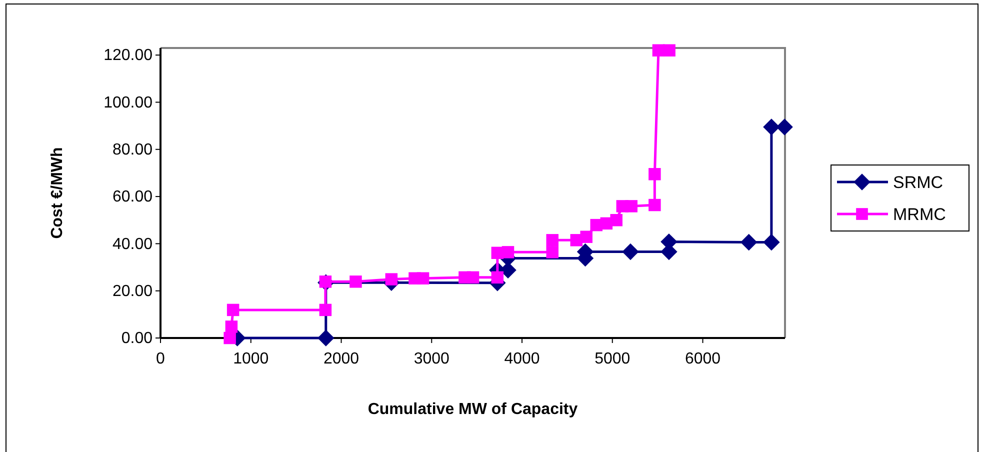 This screenshot has height=452, width=985. I want to click on y-tick-label: 60.00, so click(132, 197).